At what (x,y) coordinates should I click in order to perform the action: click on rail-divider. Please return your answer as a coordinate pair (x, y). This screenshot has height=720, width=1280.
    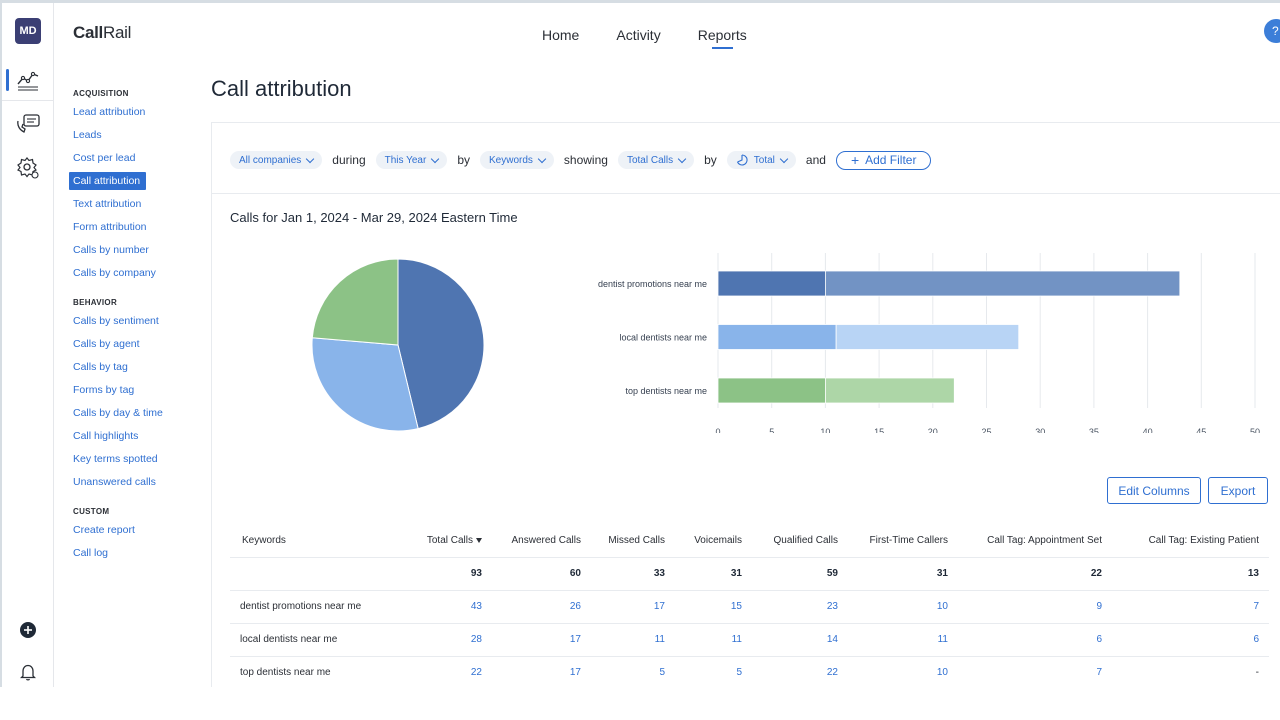
    Looking at the image, I should click on (28, 100).